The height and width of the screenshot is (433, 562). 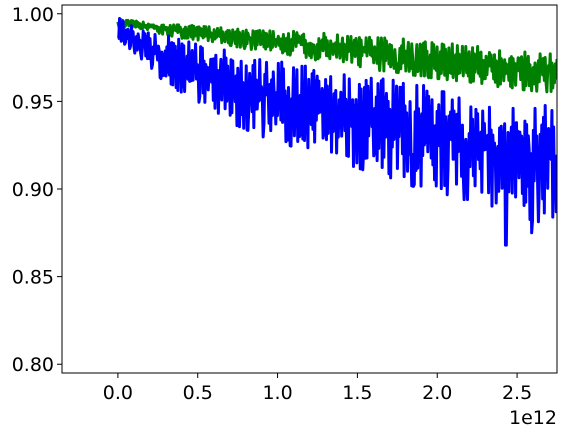 What do you see at coordinates (517, 393) in the screenshot?
I see `x-tick-label: 2.5` at bounding box center [517, 393].